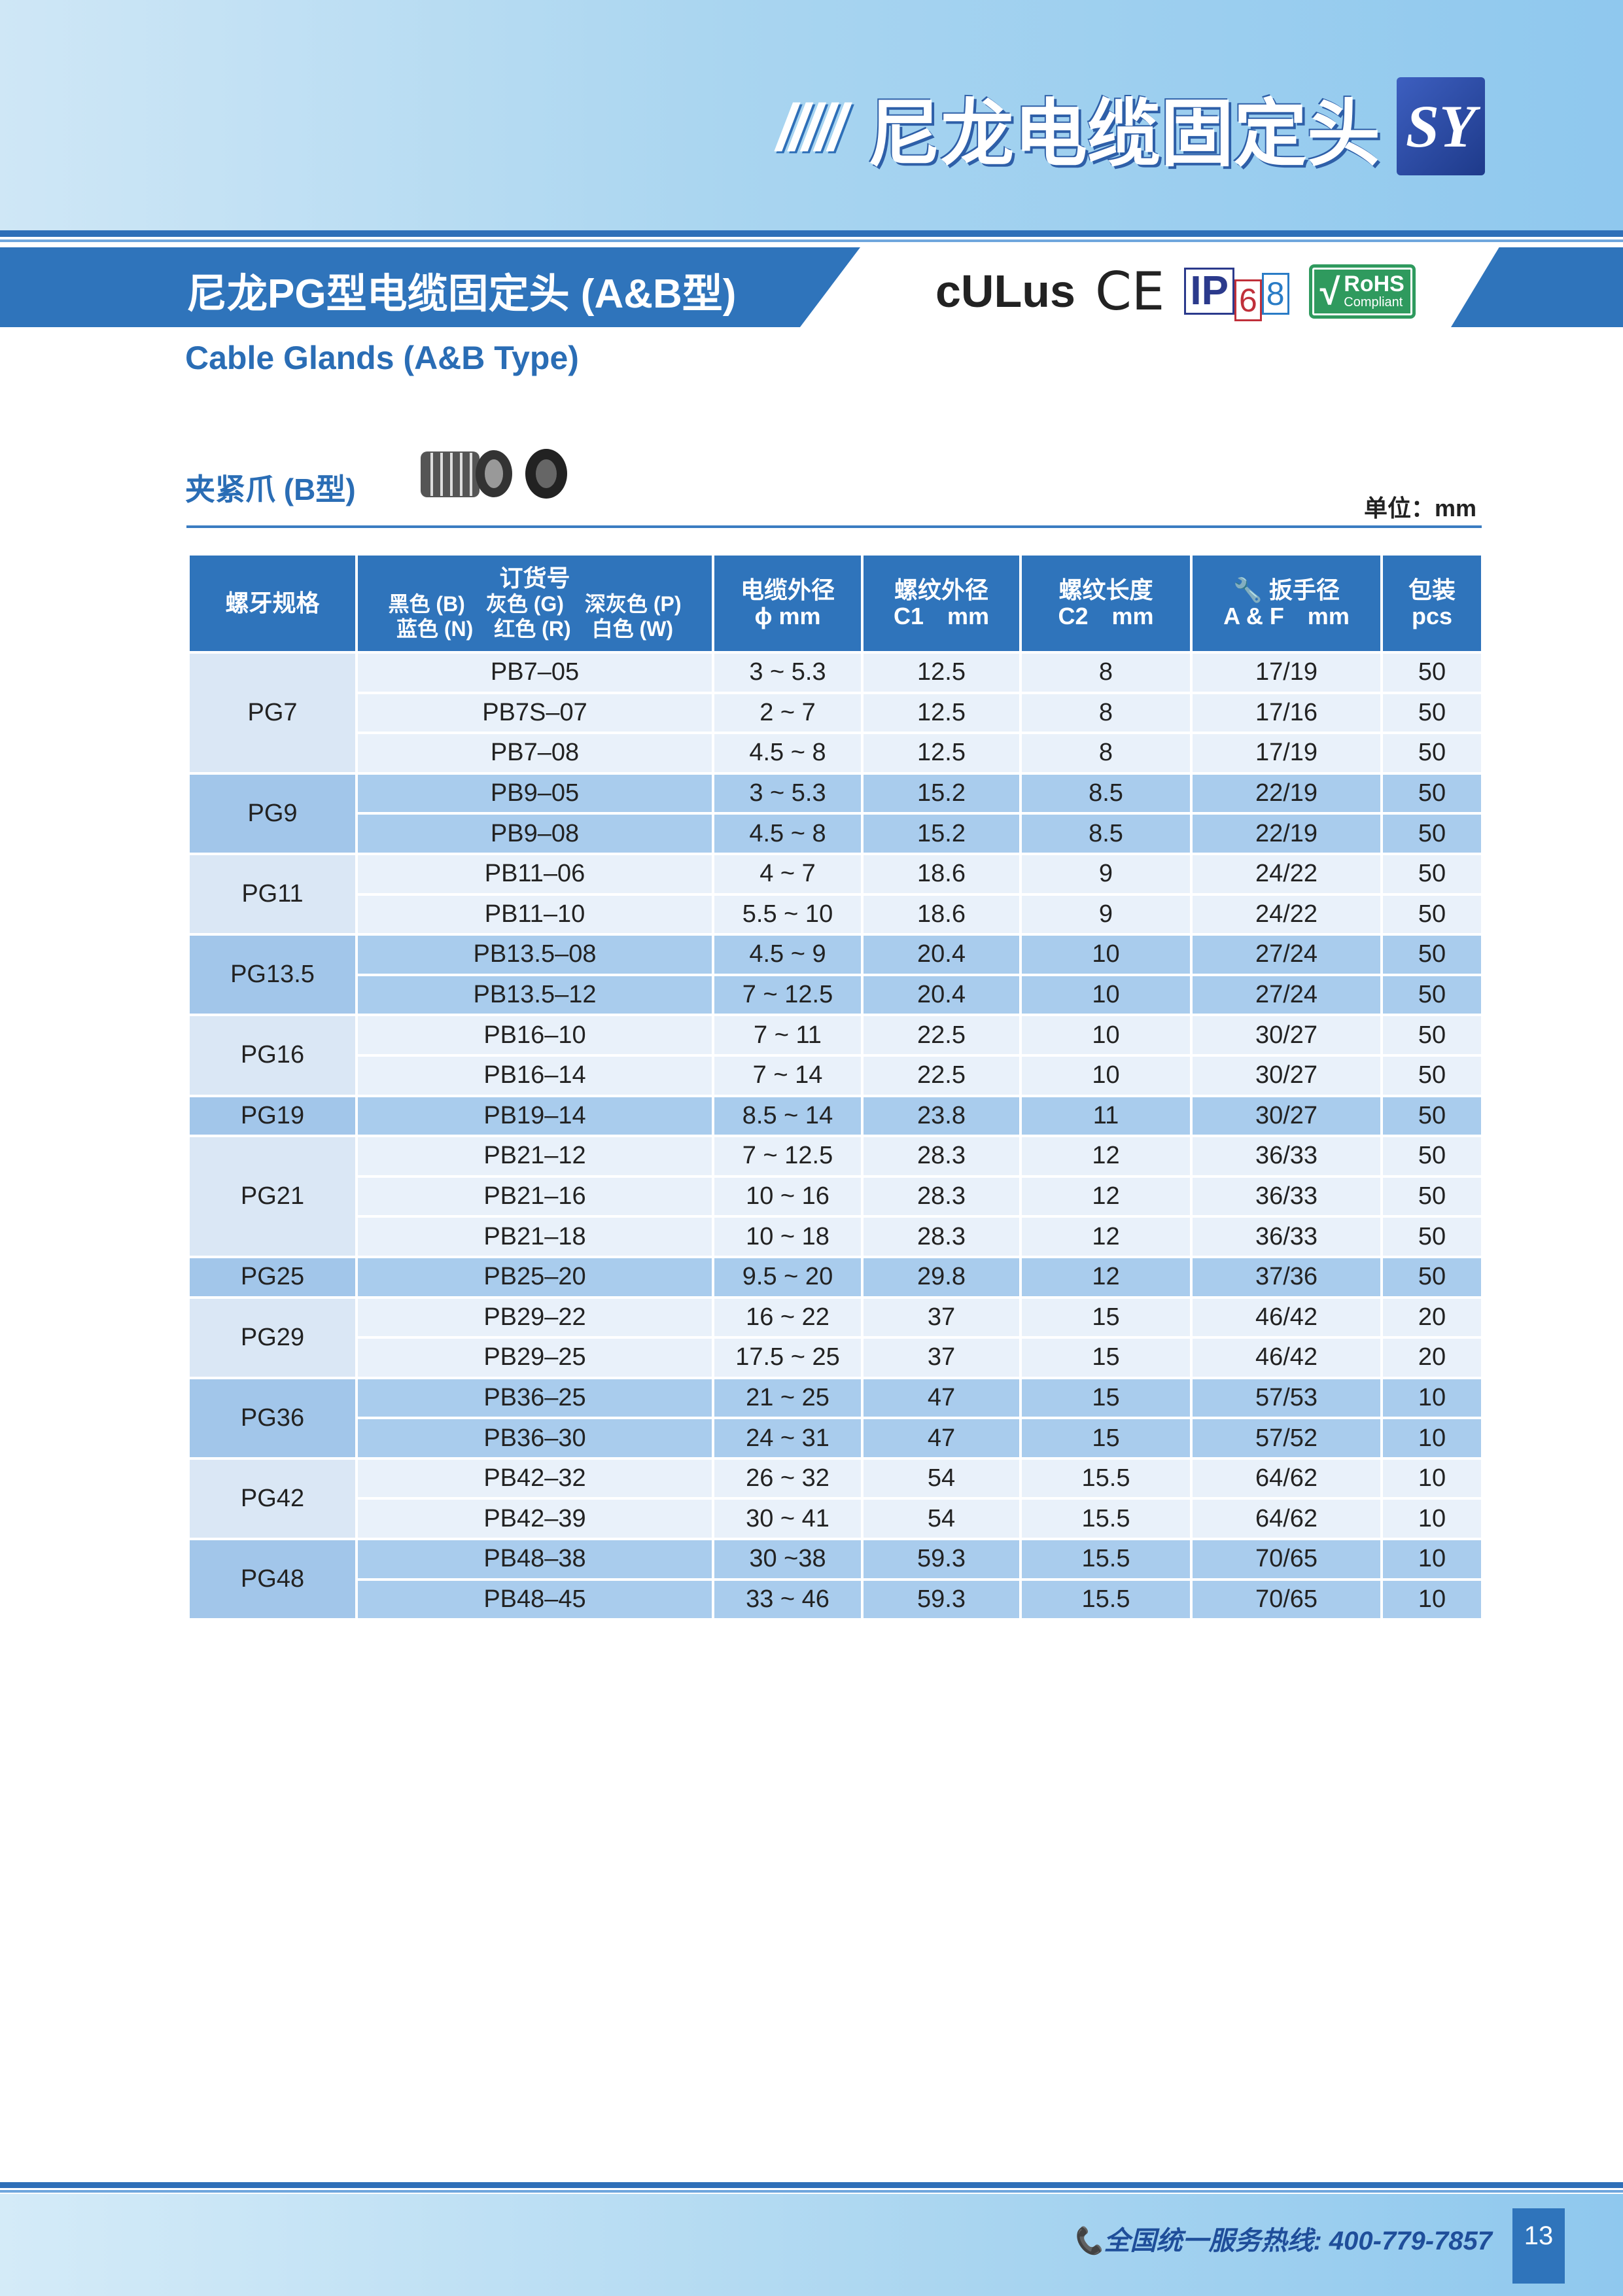  I want to click on header-rule, so click(812, 234).